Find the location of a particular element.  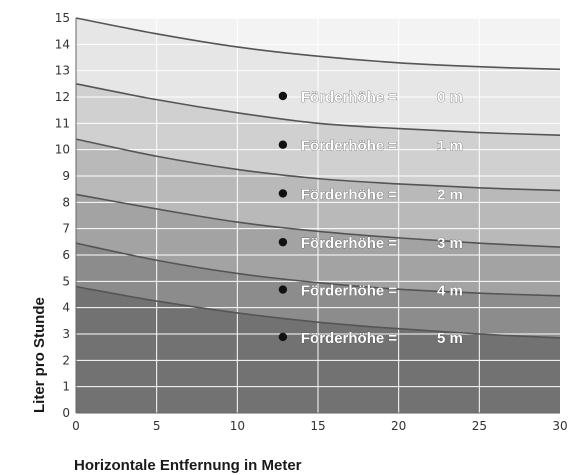

y-tick-label-10: 10 is located at coordinates (62, 150).